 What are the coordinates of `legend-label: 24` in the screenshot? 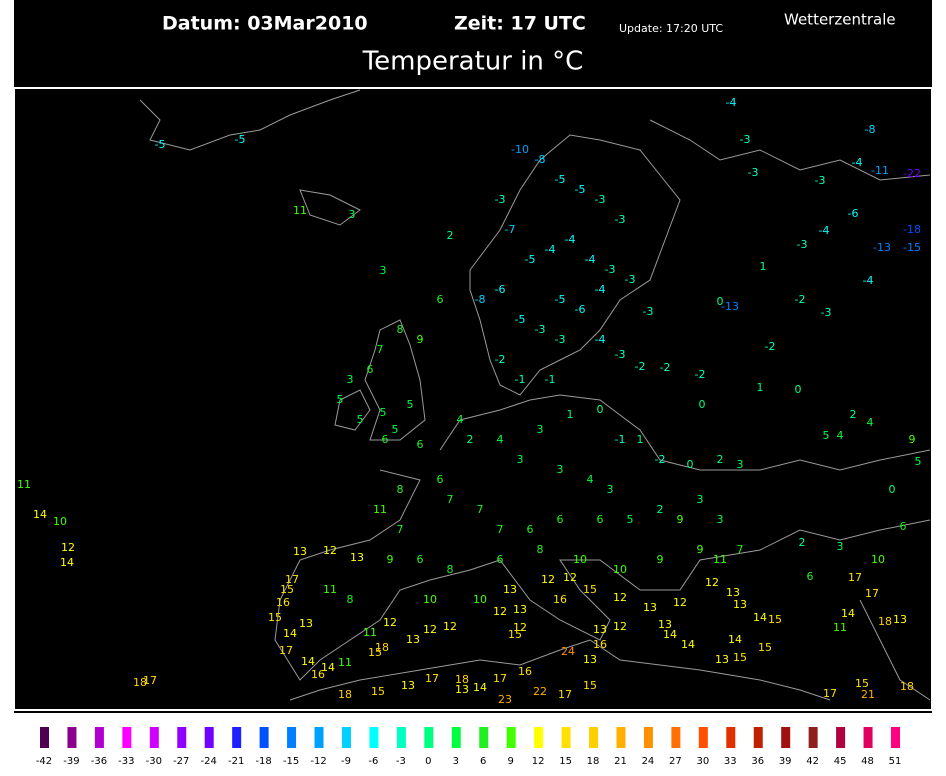 It's located at (648, 761).